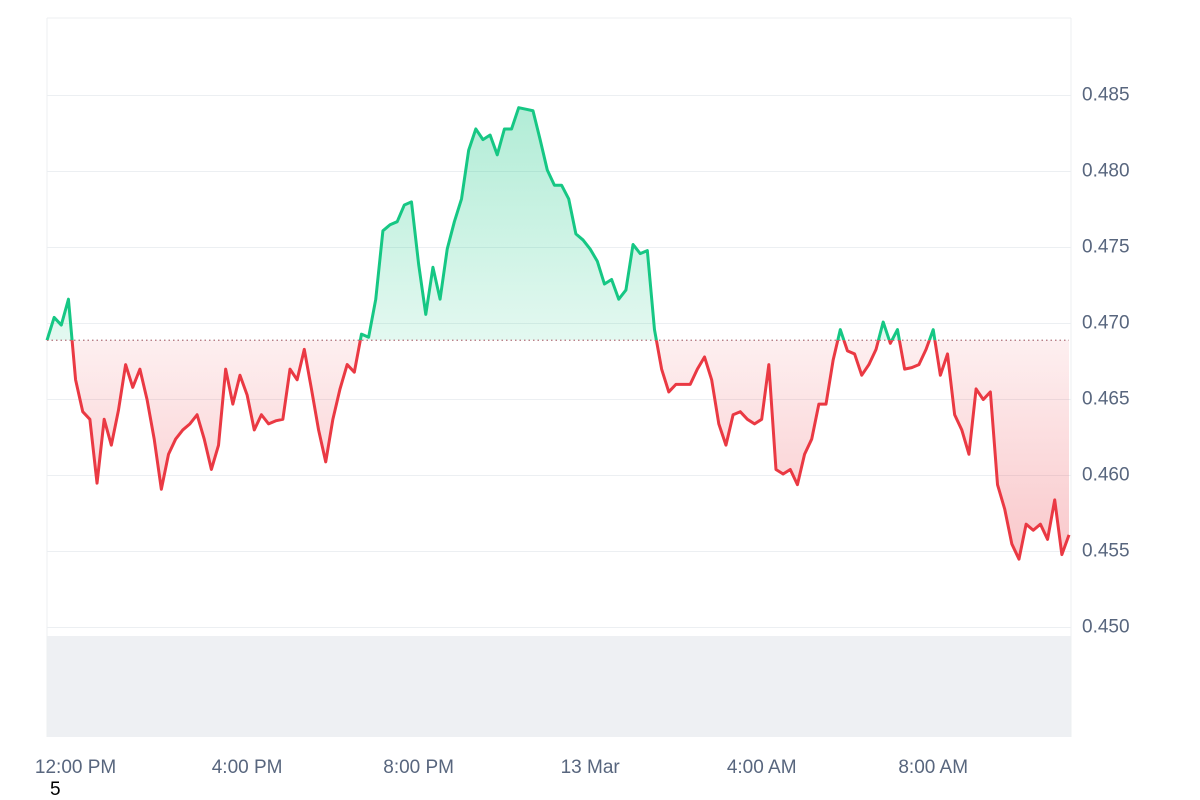 This screenshot has width=1200, height=800. Describe the element at coordinates (591, 767) in the screenshot. I see `x-tick-label: 13 Mar` at that location.